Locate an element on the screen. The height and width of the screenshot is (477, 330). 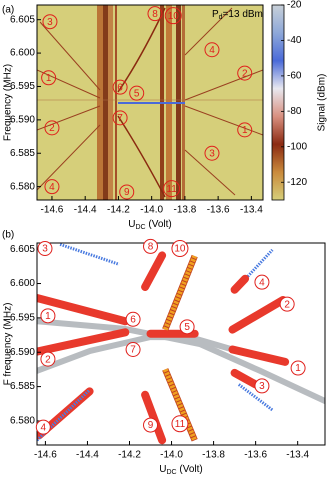
annotation: 10 is located at coordinates (174, 16).